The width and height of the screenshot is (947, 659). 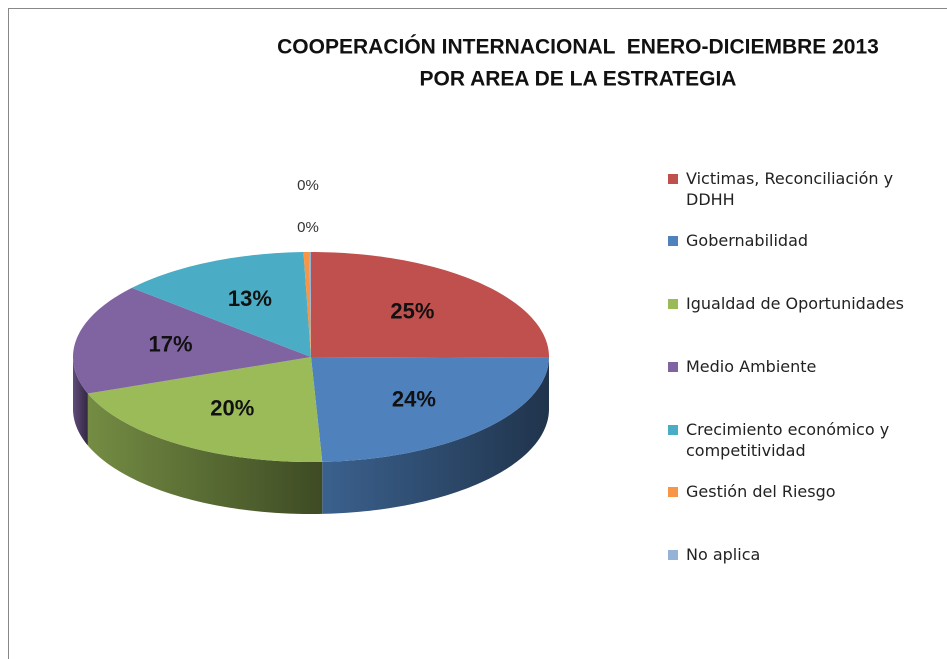 I want to click on legend-label: Gobernabilidad, so click(x=747, y=240).